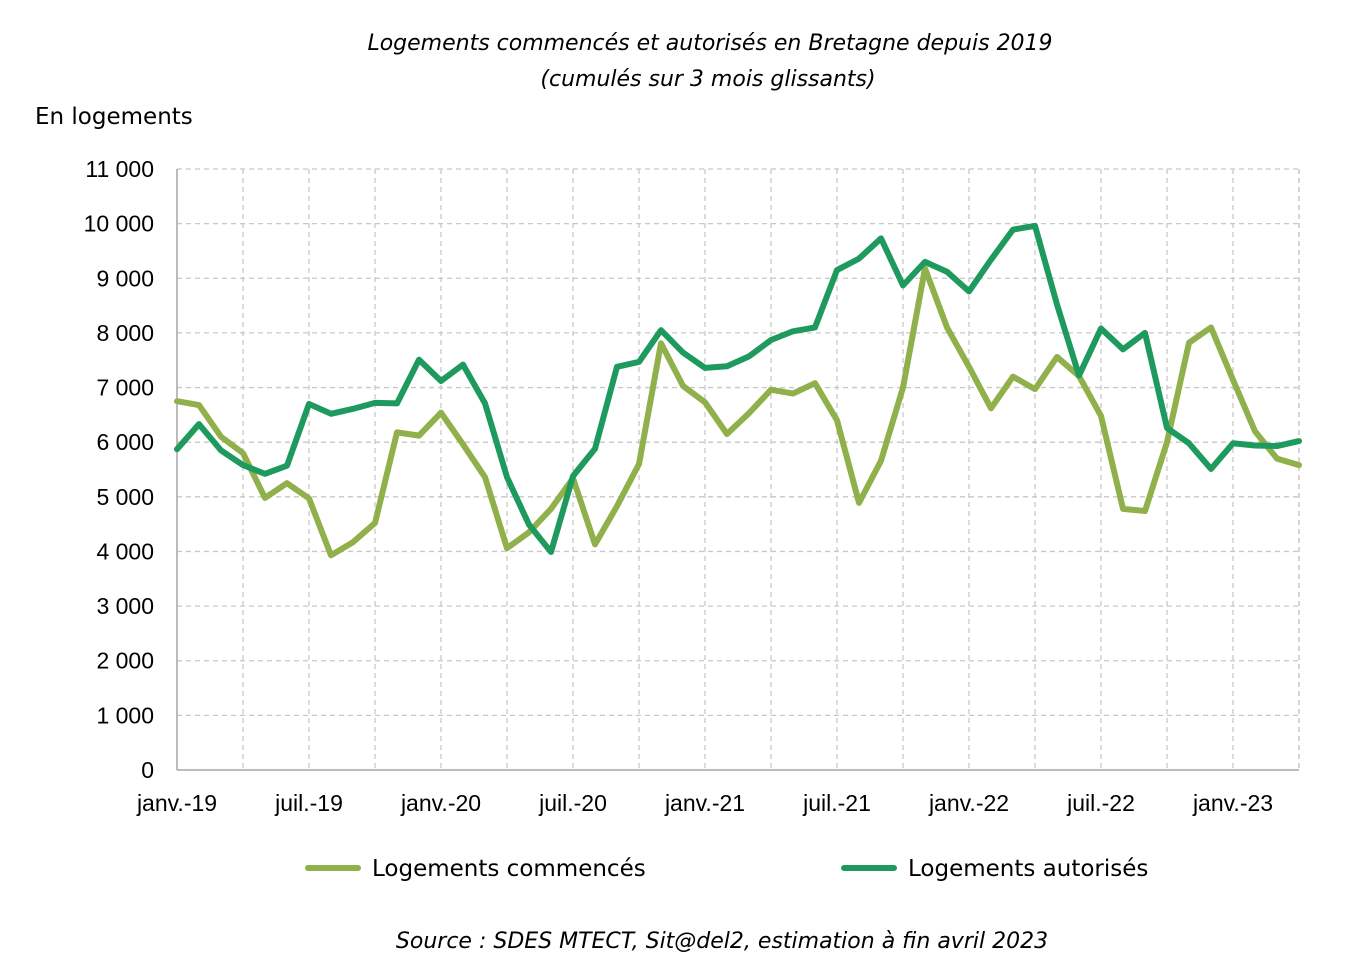 The height and width of the screenshot is (970, 1352). What do you see at coordinates (125, 497) in the screenshot?
I see `y-tick-label: 5 000` at bounding box center [125, 497].